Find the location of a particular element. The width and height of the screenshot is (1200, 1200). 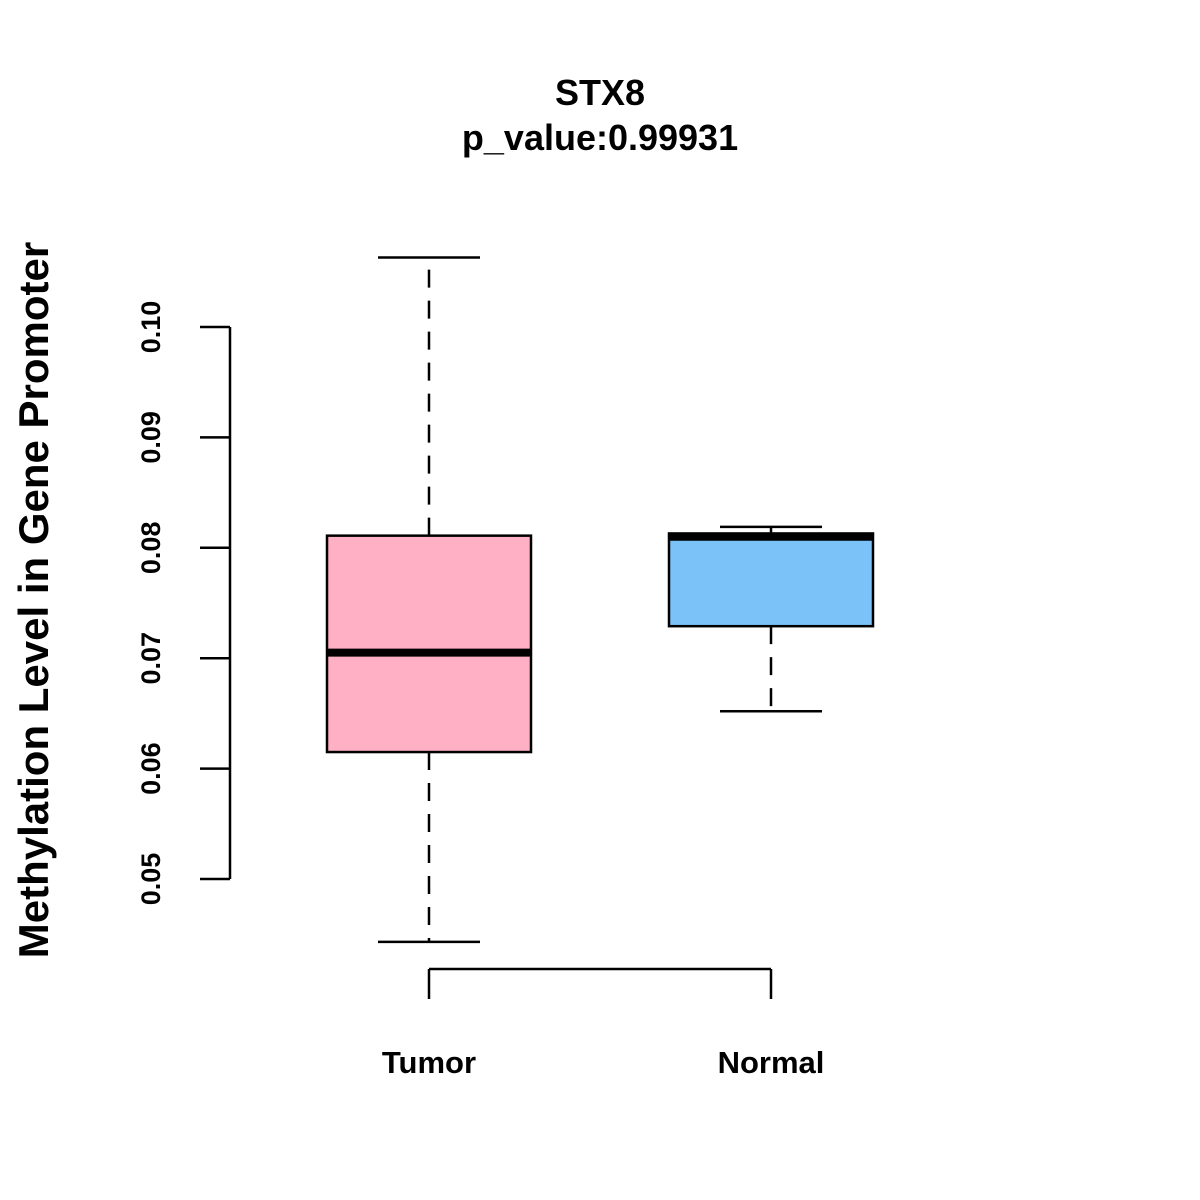

x-tick-label: Tumor is located at coordinates (429, 1062).